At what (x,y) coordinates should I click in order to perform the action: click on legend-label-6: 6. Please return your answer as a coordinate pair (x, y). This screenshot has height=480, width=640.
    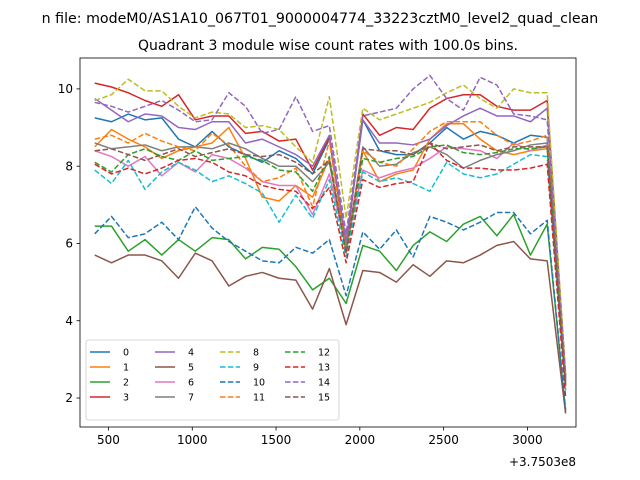
    Looking at the image, I should click on (191, 383).